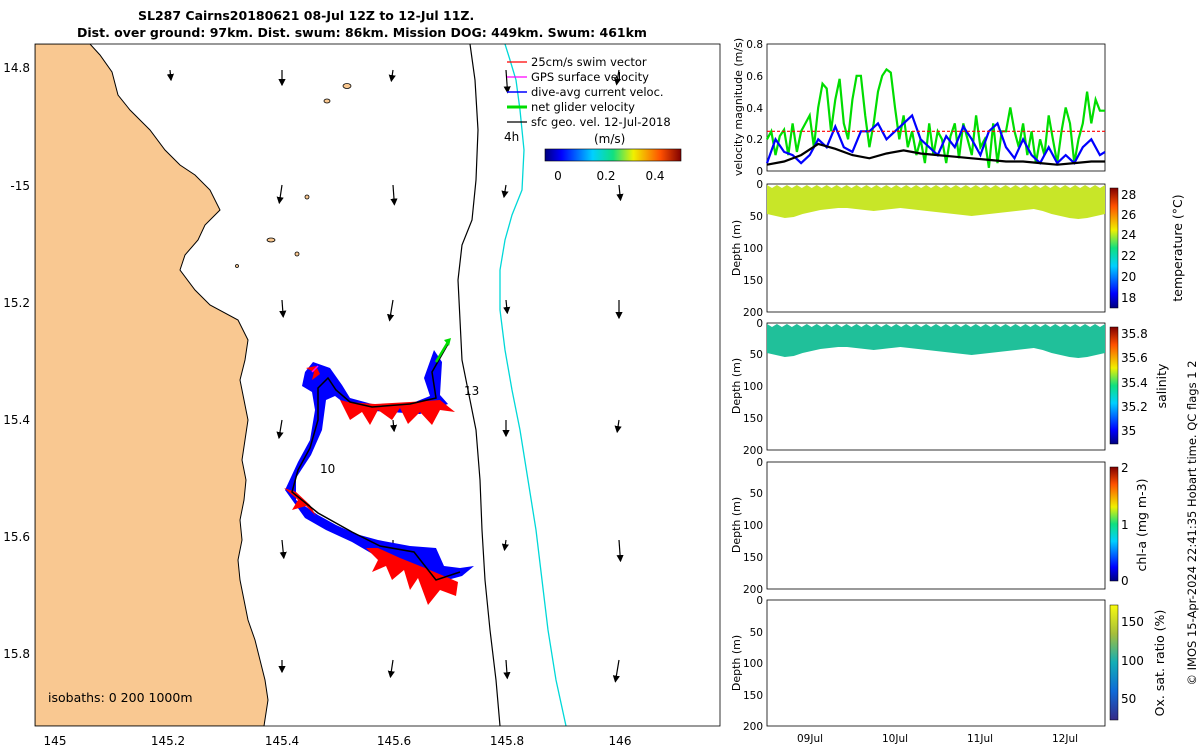 The image size is (1200, 750). Describe the element at coordinates (605, 176) in the screenshot. I see `colorbar-tick: 0.2` at that location.